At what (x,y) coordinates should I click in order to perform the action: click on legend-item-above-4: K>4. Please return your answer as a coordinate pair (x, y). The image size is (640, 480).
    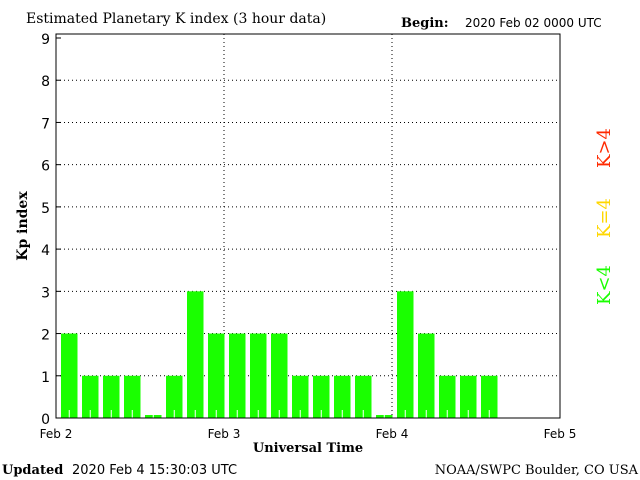
    Looking at the image, I should click on (604, 148).